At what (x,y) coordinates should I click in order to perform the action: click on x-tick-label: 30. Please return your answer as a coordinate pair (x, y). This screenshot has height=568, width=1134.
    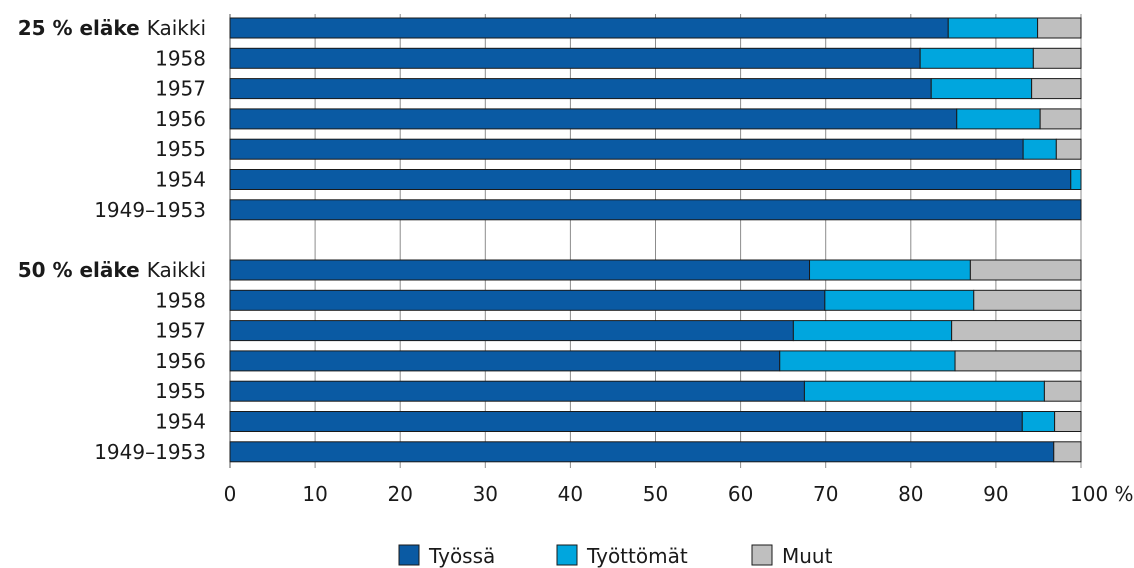
    Looking at the image, I should click on (485, 494).